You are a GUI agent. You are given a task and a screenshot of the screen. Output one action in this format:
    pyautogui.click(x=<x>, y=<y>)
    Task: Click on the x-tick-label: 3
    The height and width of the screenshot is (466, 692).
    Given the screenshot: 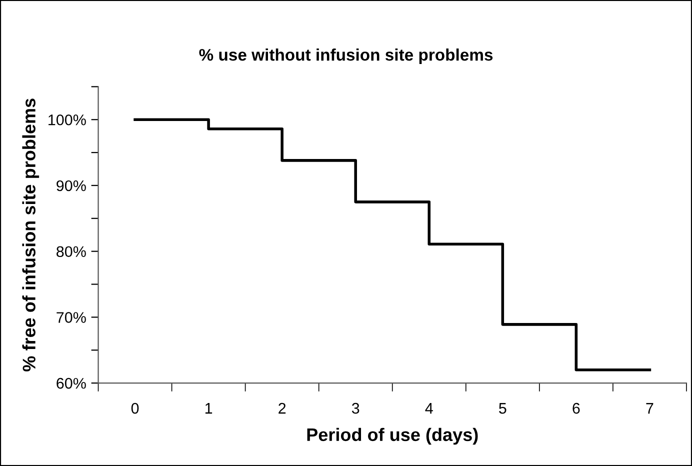 What is the action you would take?
    pyautogui.click(x=356, y=408)
    